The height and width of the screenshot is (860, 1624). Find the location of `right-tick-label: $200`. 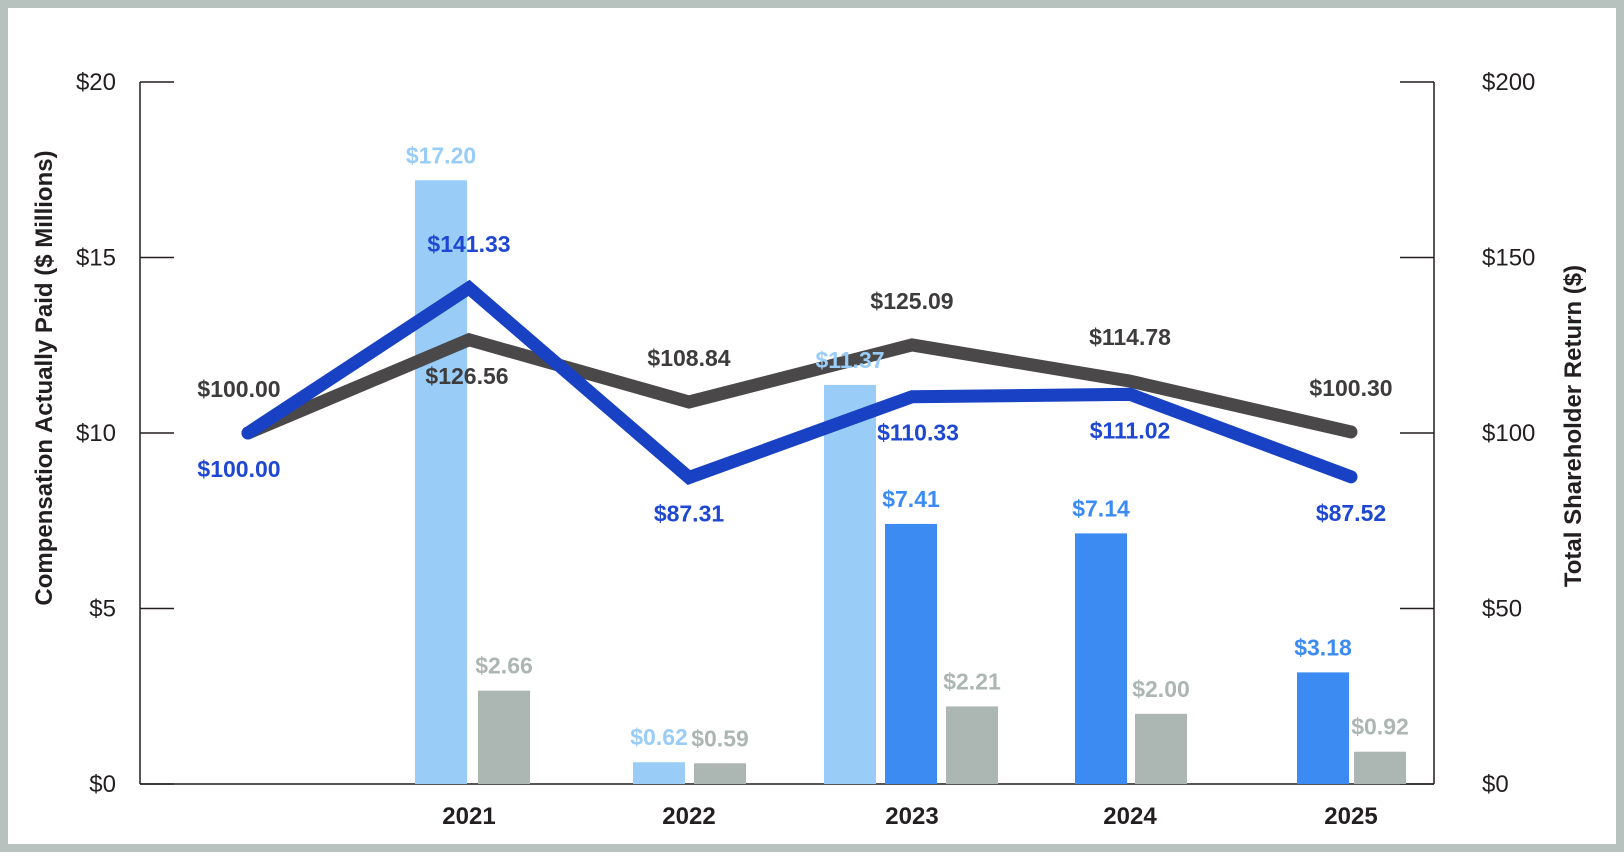

right-tick-label: $200 is located at coordinates (1508, 82).